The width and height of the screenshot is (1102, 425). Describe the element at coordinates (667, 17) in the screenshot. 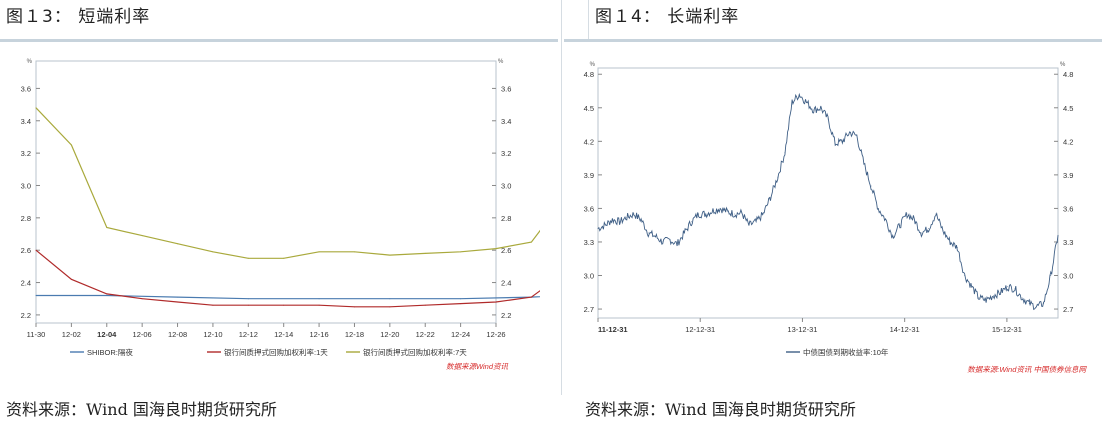

I see `right-figure-title: 图１4： 长端利率` at that location.